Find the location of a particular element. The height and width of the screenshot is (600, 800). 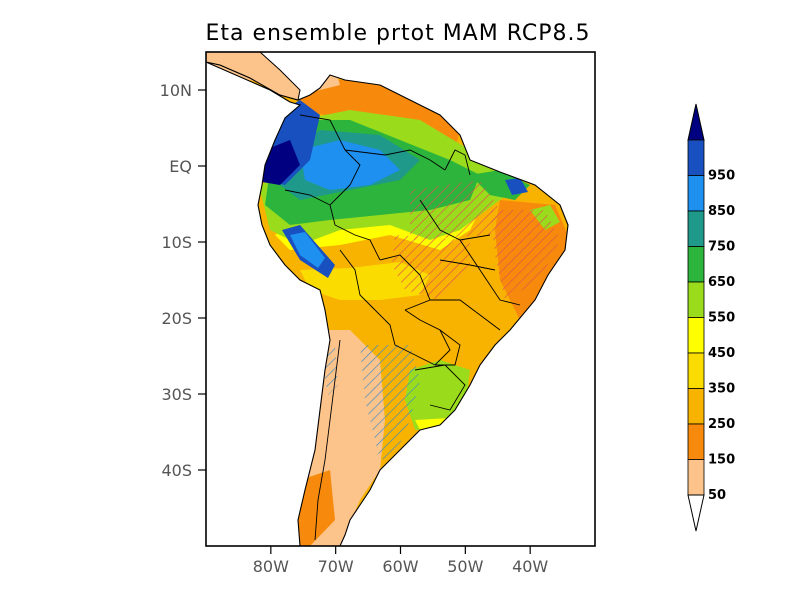

colorbar-label: 250 is located at coordinates (721, 424).